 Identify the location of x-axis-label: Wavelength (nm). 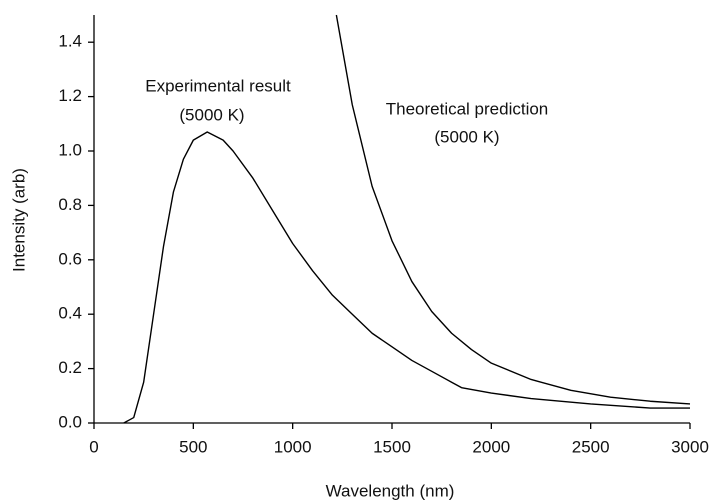
(390, 490).